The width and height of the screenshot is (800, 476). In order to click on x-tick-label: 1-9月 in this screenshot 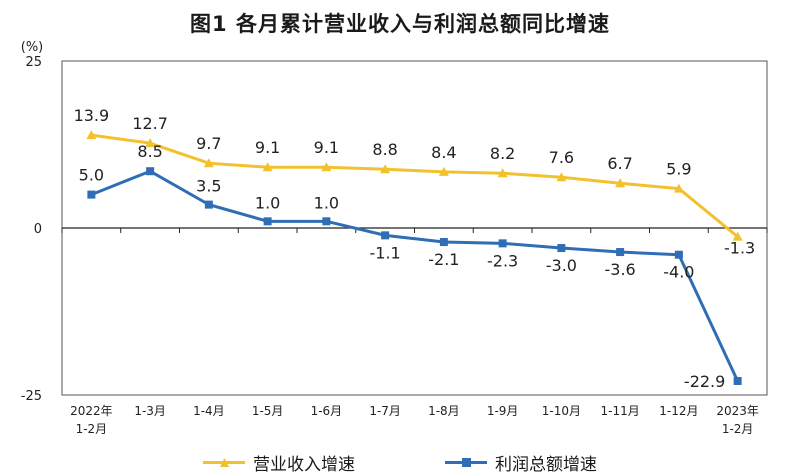, I will do `click(503, 411)`.